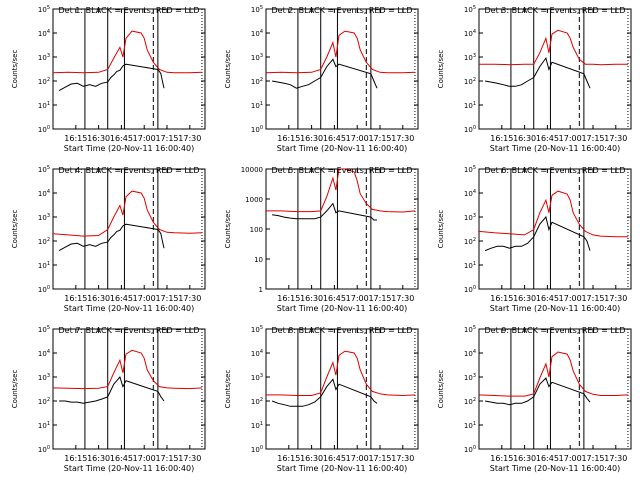  Describe the element at coordinates (129, 330) in the screenshot. I see `panel-title: Det 7: BLACK = Events, RED = LLD` at that location.